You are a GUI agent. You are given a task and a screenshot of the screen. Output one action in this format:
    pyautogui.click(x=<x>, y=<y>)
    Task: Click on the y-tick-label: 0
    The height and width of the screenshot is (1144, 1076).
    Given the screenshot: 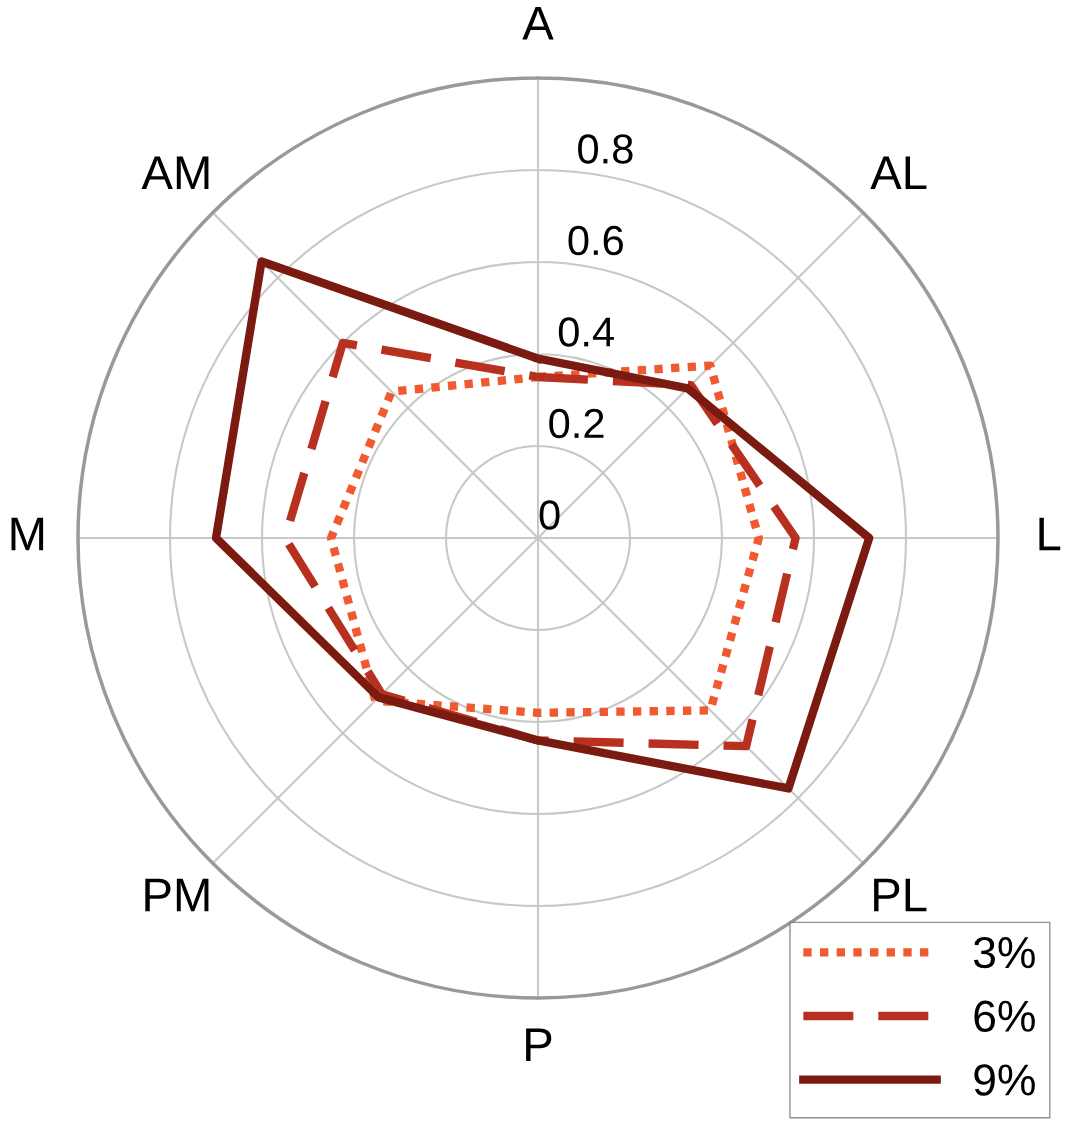 What is the action you would take?
    pyautogui.click(x=549, y=515)
    